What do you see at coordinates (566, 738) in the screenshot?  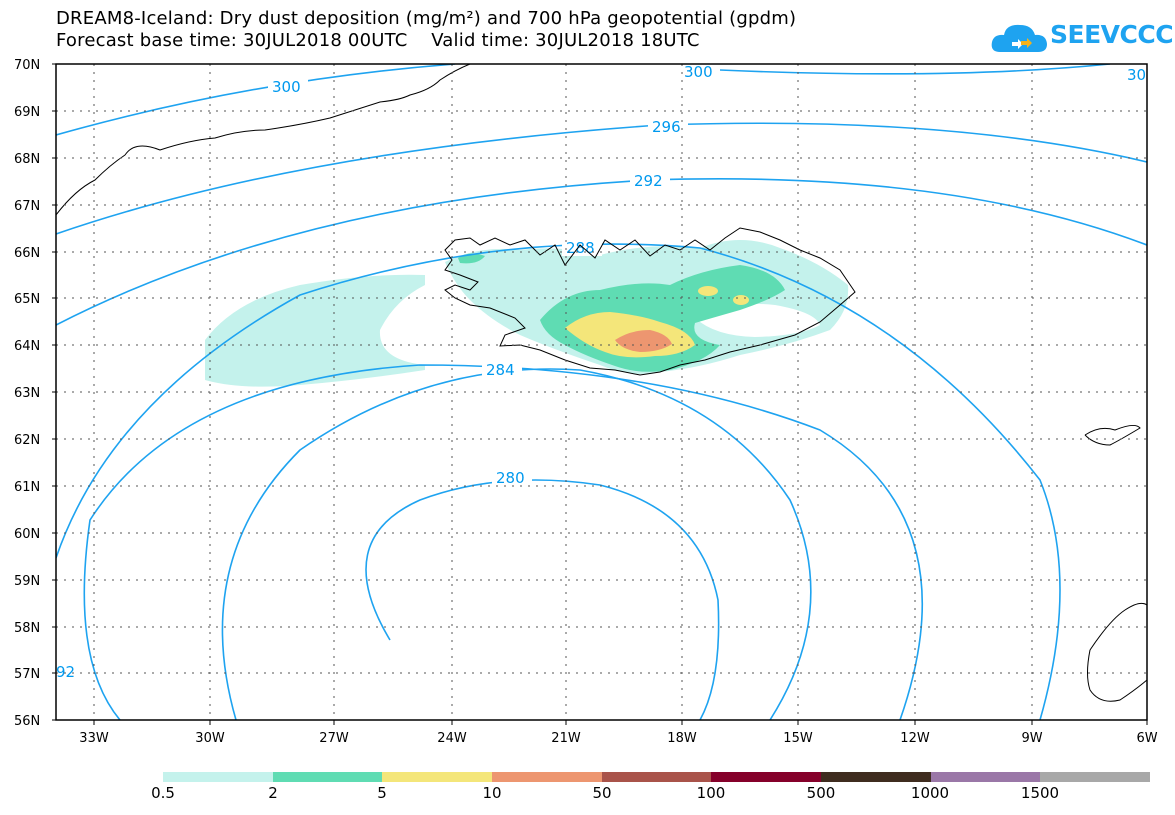 I see `lon-label: 21W` at bounding box center [566, 738].